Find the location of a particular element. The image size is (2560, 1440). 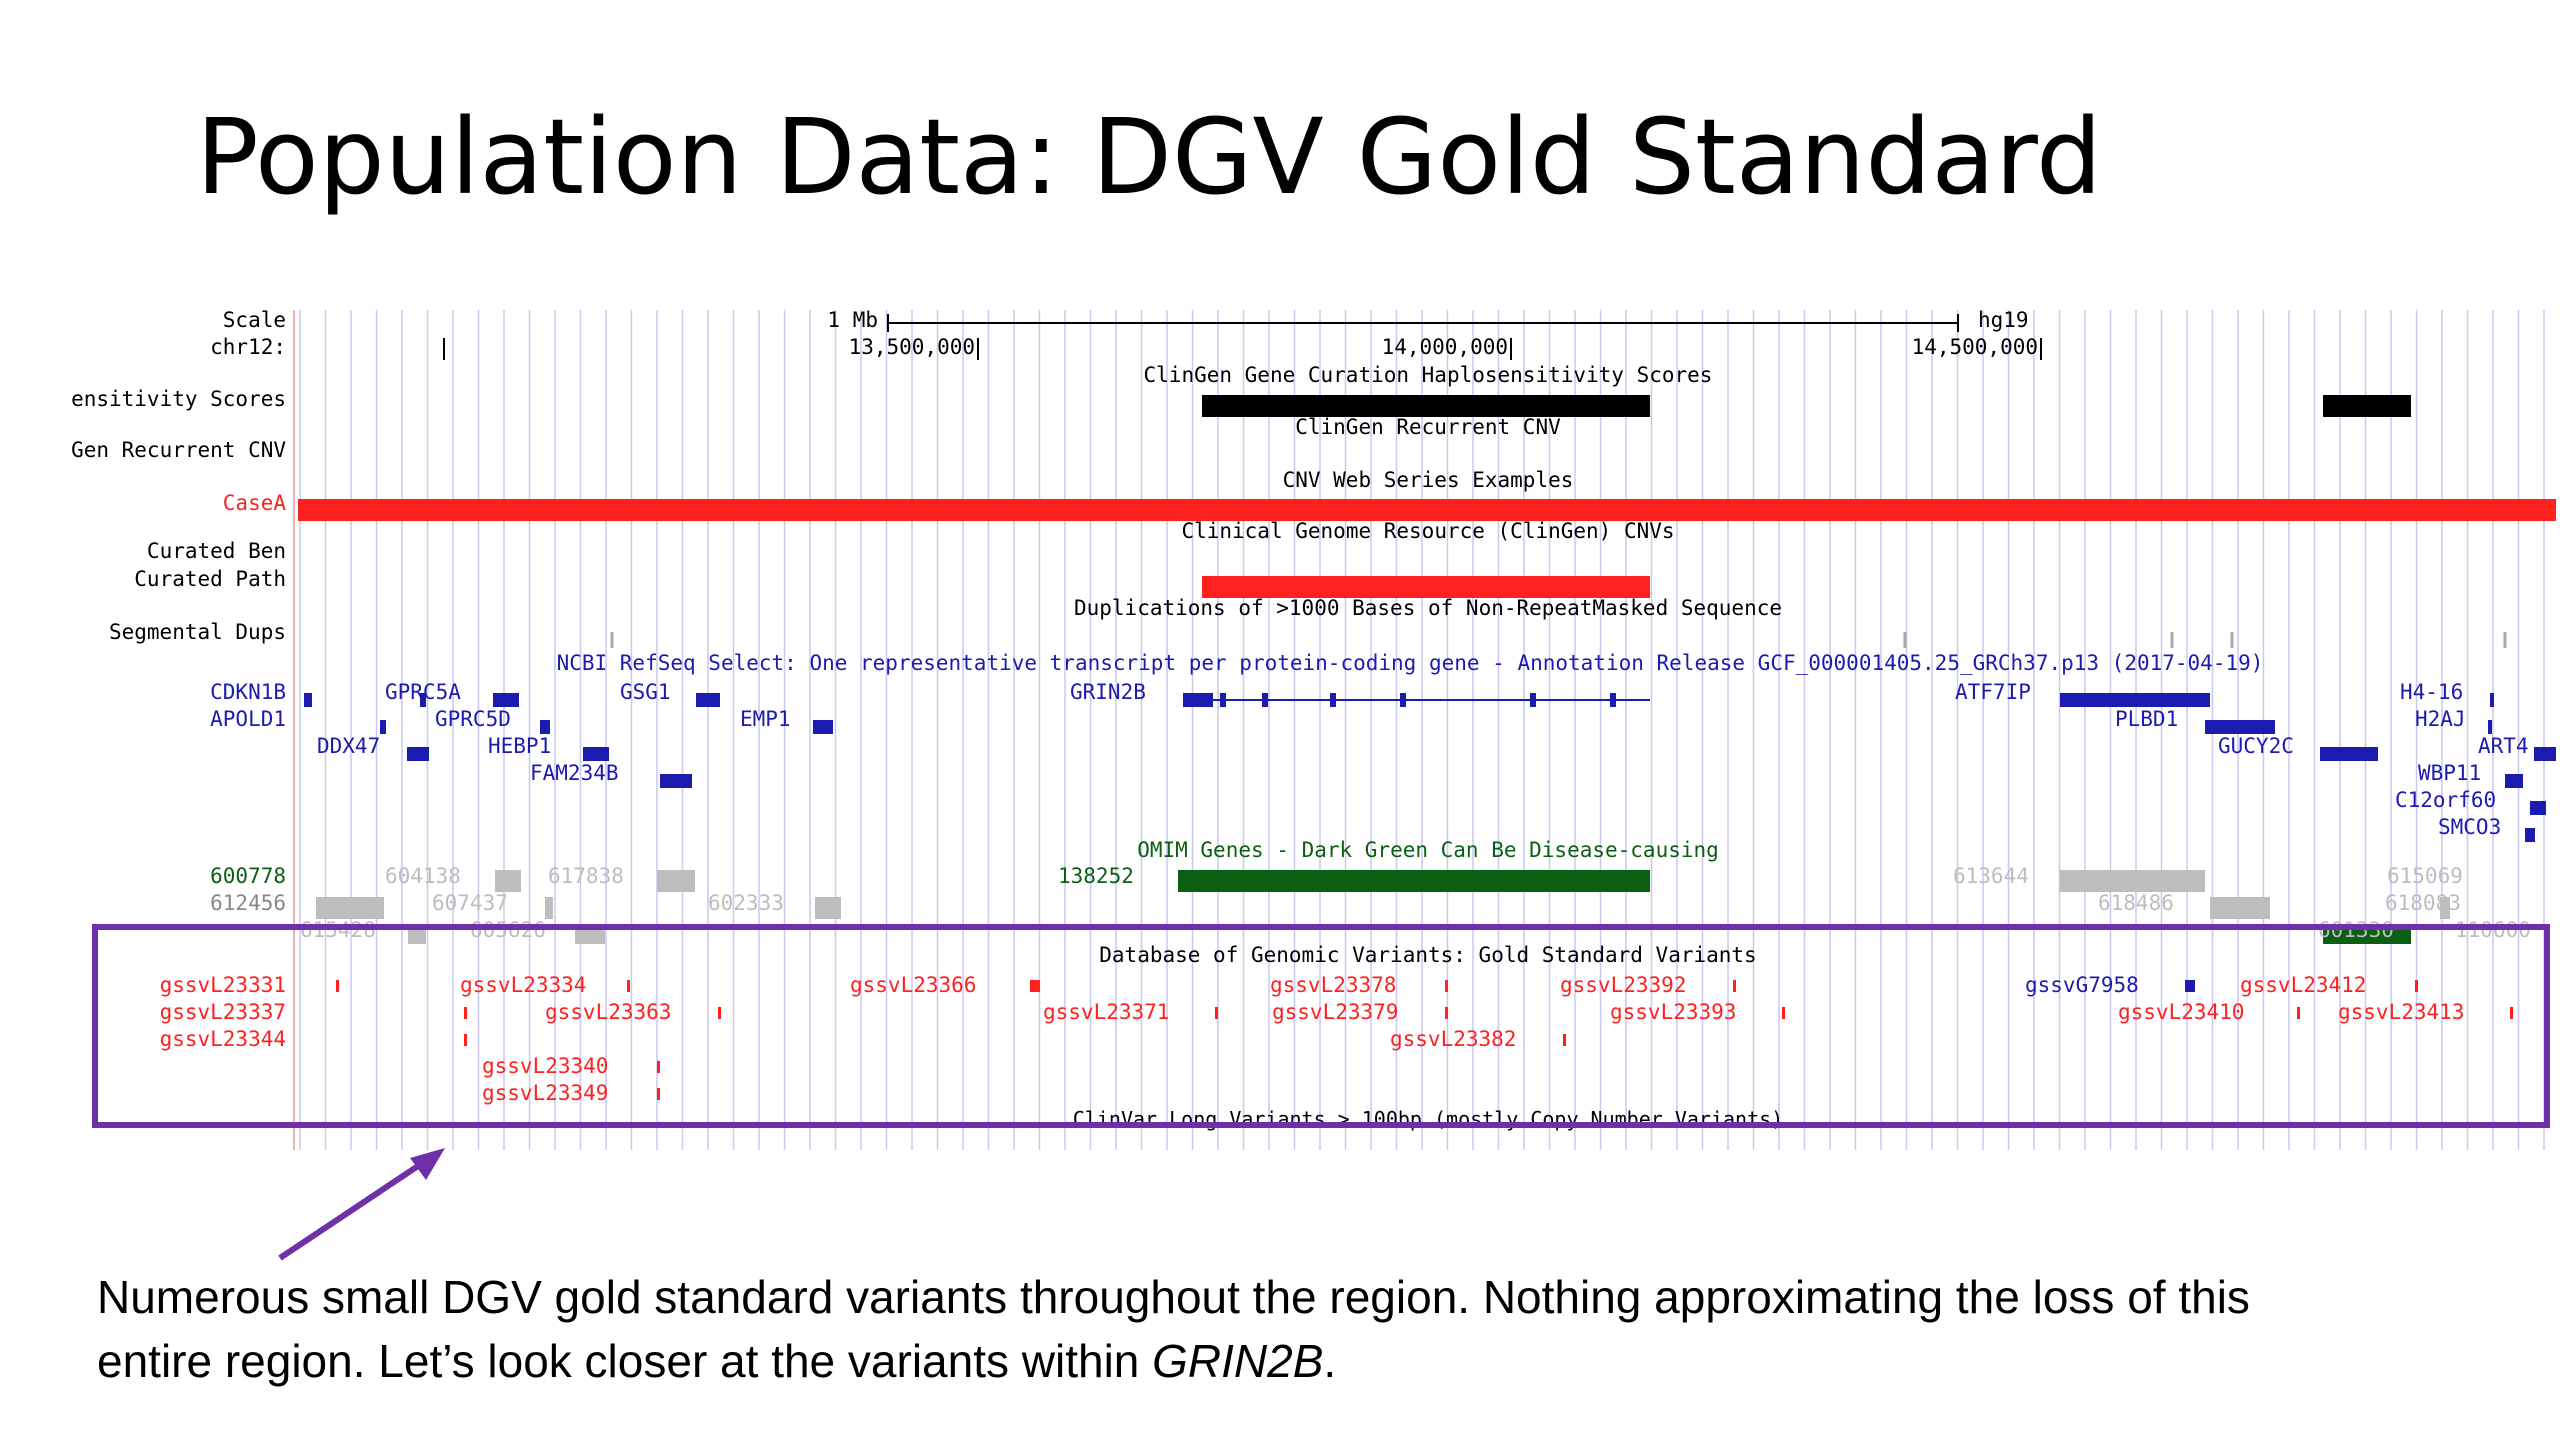

left-label-chr: chr12: is located at coordinates (248, 347).